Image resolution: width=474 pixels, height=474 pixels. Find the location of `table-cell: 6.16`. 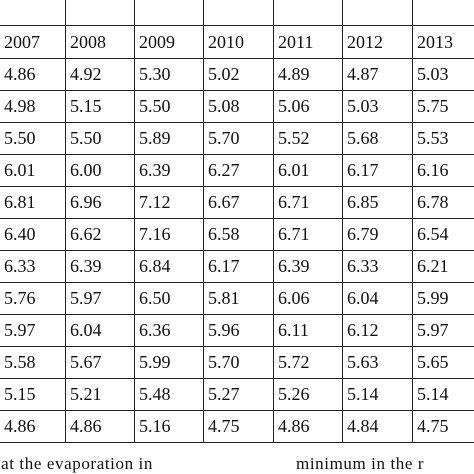

table-cell: 6.16 is located at coordinates (443, 170).